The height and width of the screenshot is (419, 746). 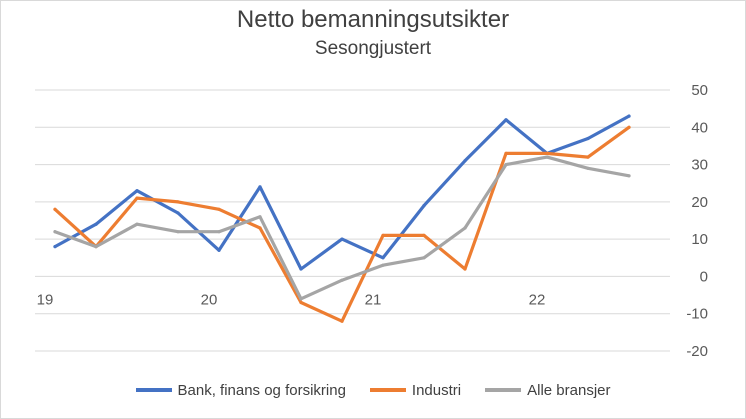 I want to click on legend-item-1: Bank, finans og forsikring, so click(x=240, y=390).